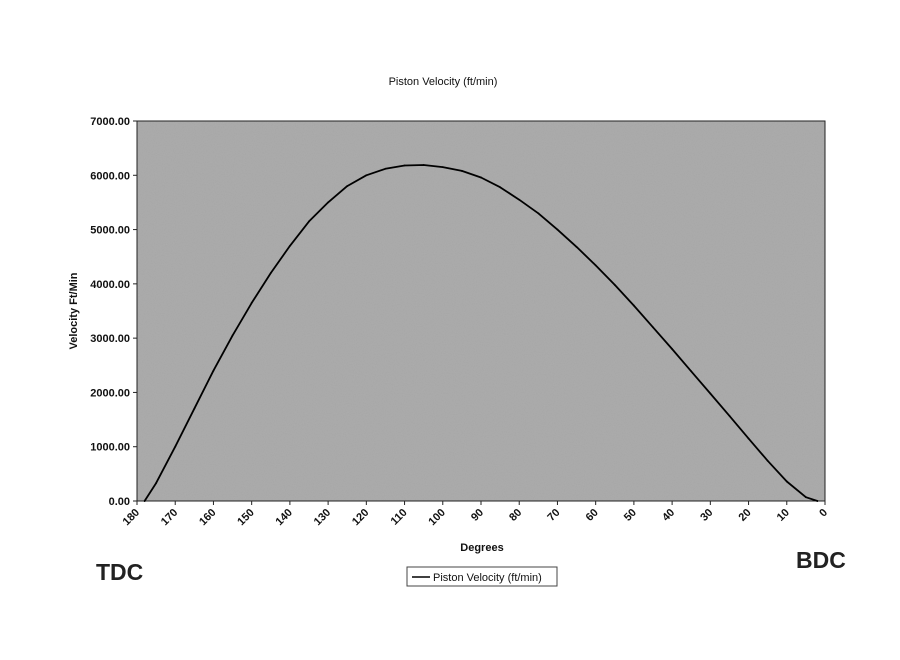 This screenshot has height=660, width=900. What do you see at coordinates (436, 517) in the screenshot?
I see `x-tick-label: 100` at bounding box center [436, 517].